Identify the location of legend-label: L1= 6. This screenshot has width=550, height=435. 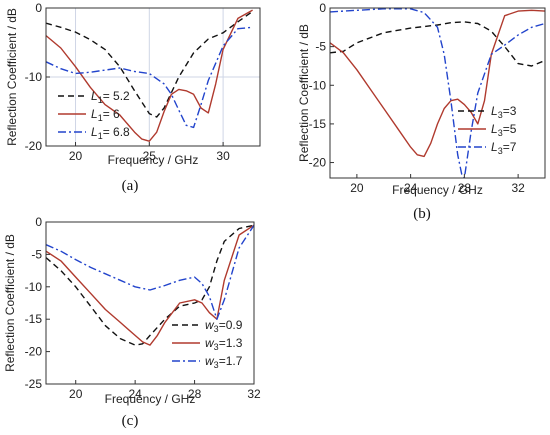
(105, 115).